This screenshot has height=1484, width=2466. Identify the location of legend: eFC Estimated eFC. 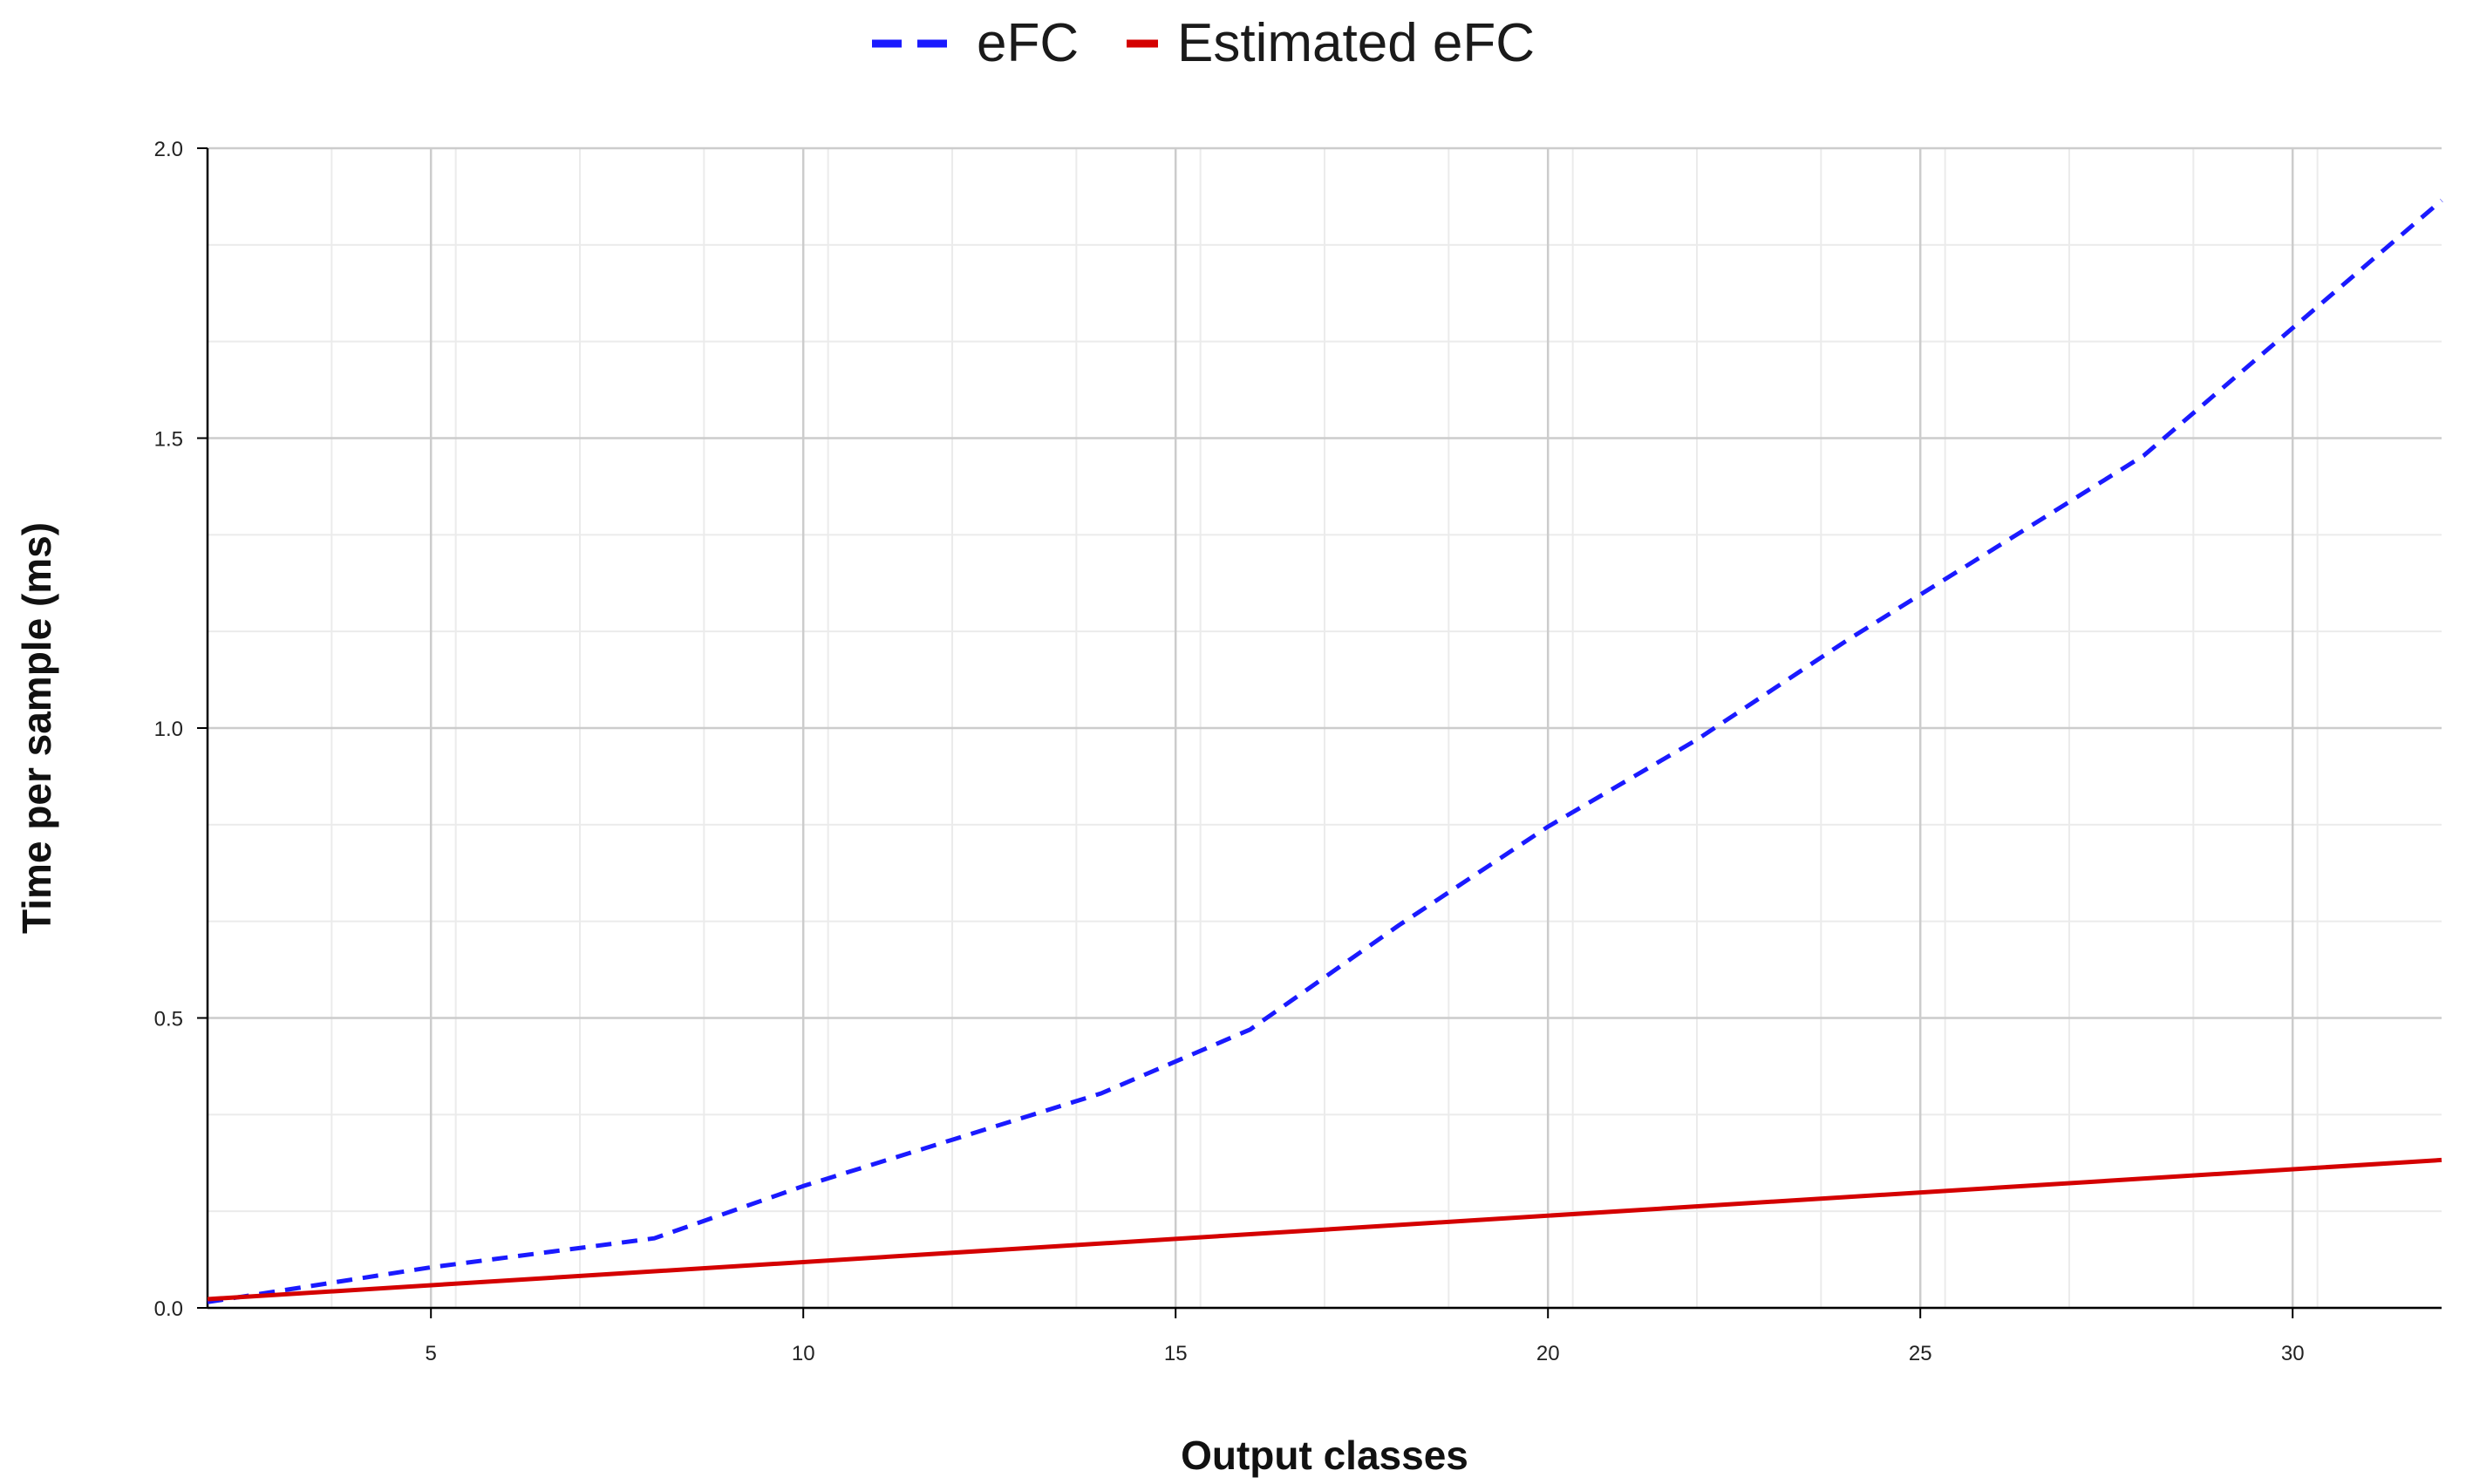
(1204, 43).